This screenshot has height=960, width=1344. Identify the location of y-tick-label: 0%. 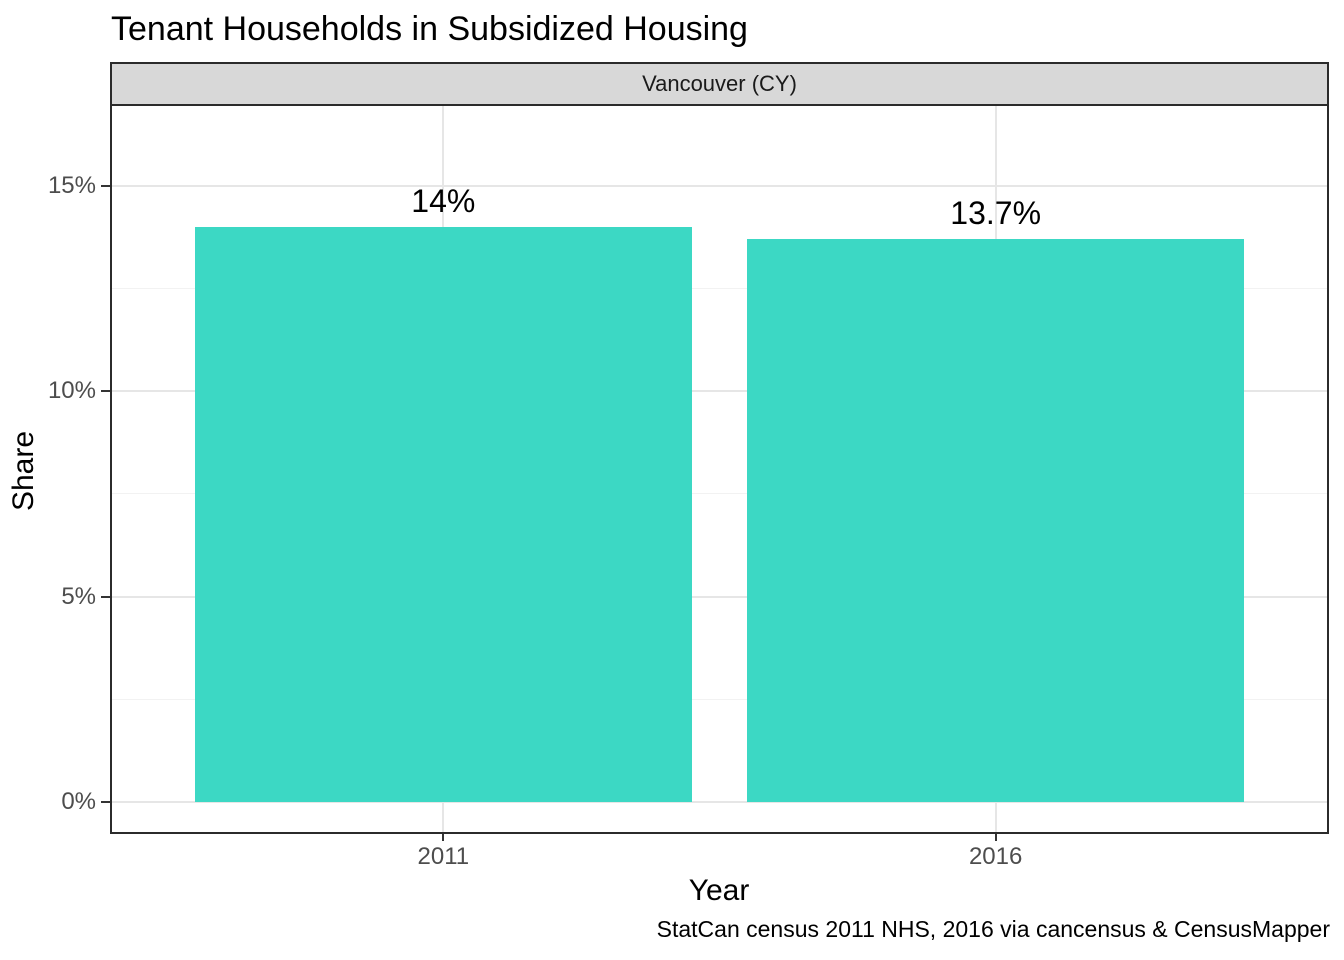
(78, 801).